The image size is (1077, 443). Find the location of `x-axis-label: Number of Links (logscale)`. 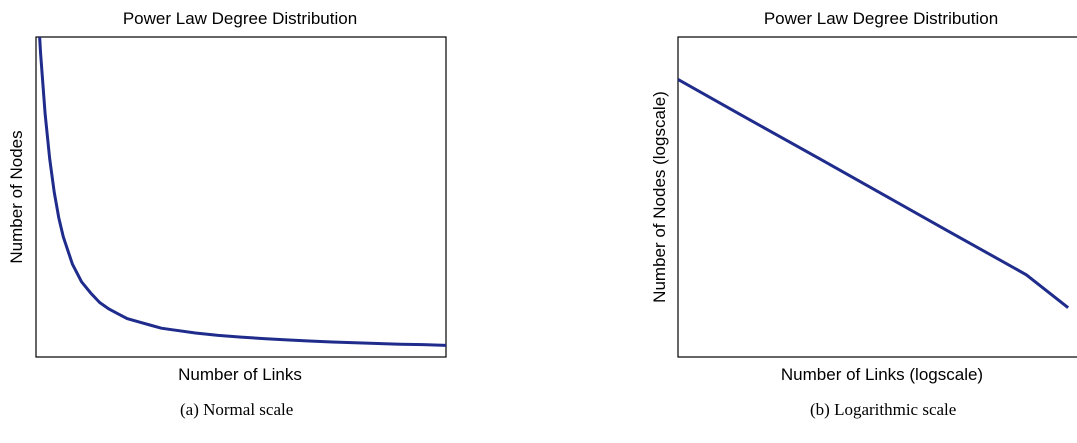

x-axis-label: Number of Links (logscale) is located at coordinates (882, 374).